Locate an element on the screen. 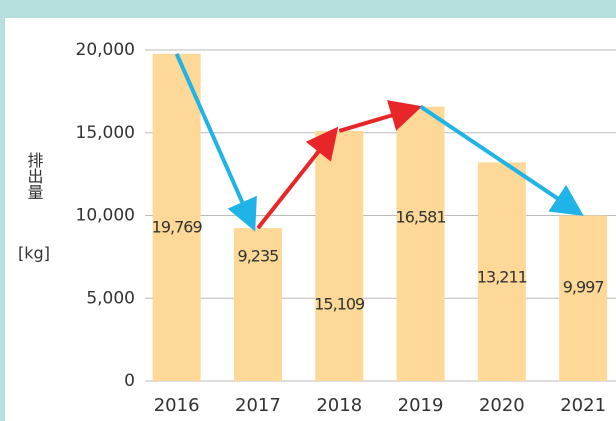 The width and height of the screenshot is (616, 421). value-label: 16,581 is located at coordinates (421, 217).